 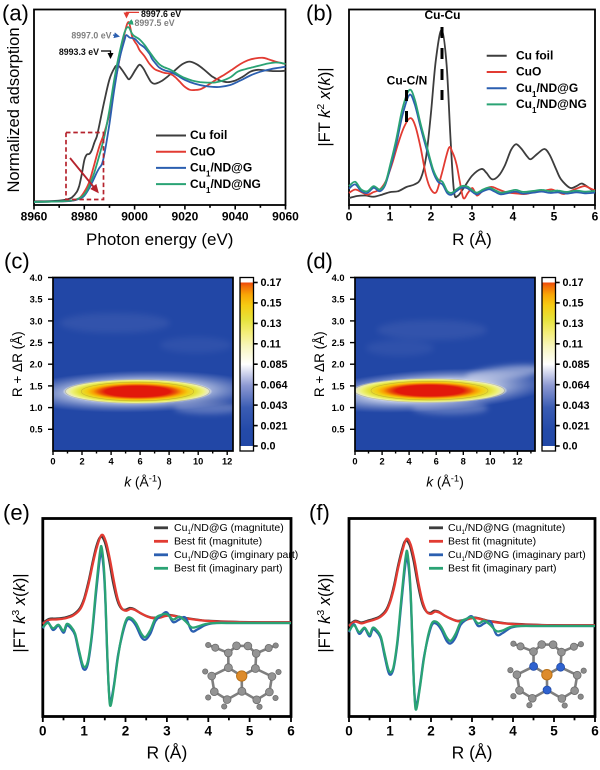 I want to click on svg-text: Cu-C/N, so click(x=407, y=81).